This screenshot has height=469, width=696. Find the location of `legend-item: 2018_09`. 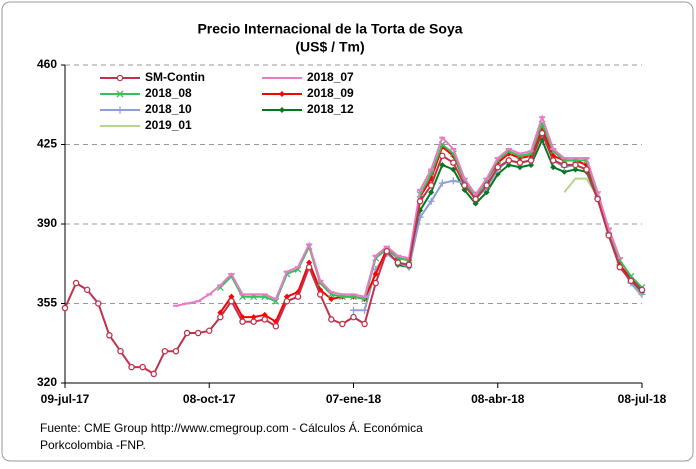

legend-item: 2018_09 is located at coordinates (308, 93).